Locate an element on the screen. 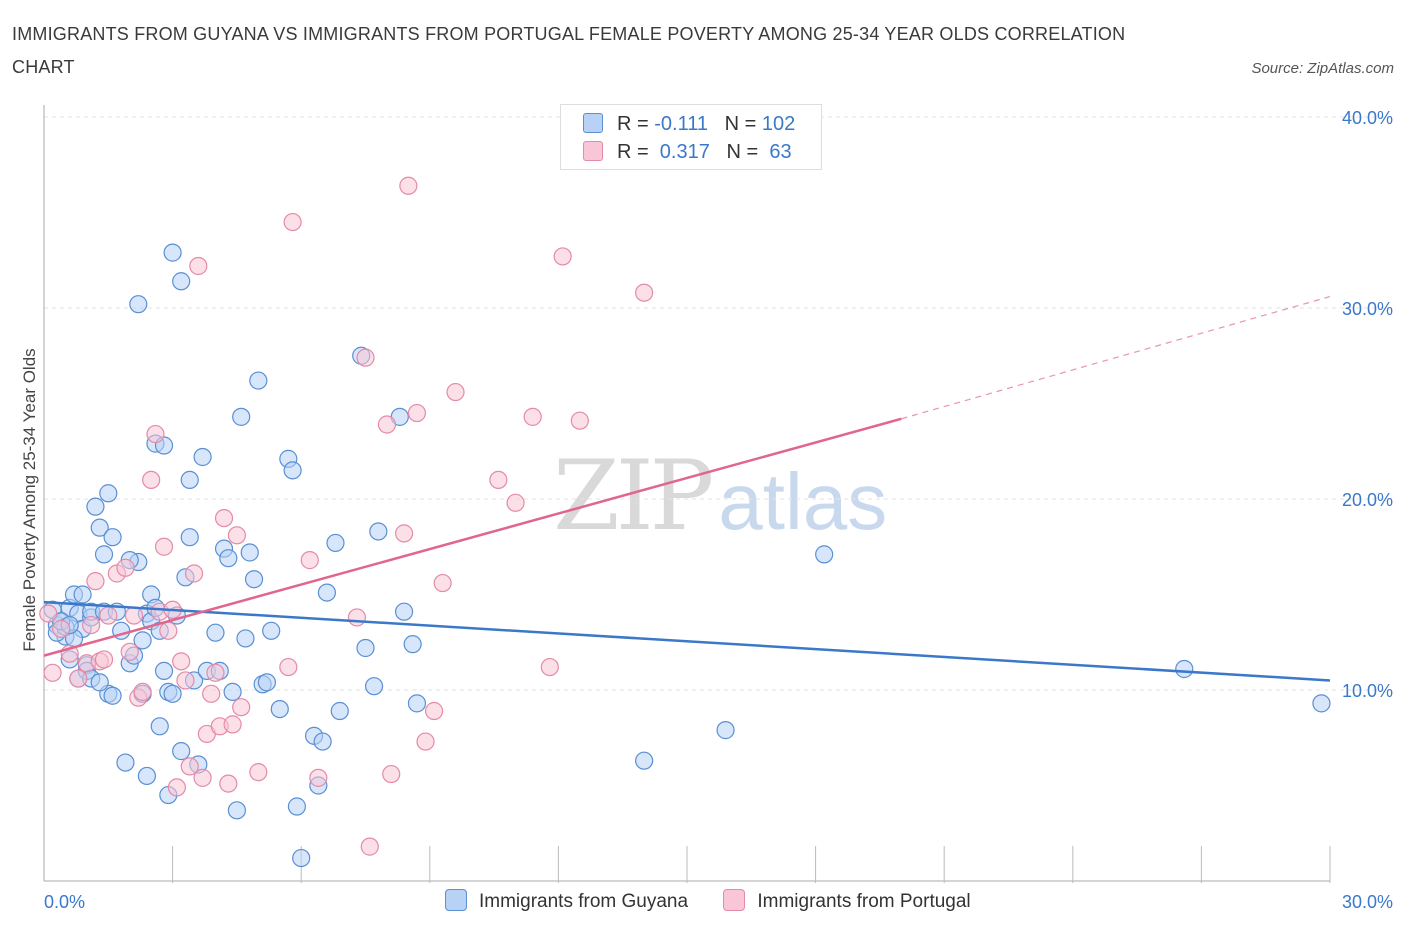 The image size is (1406, 930). stats-legend: R = -0.111 N = 102 R = 0.317 N = 63 is located at coordinates (691, 137).